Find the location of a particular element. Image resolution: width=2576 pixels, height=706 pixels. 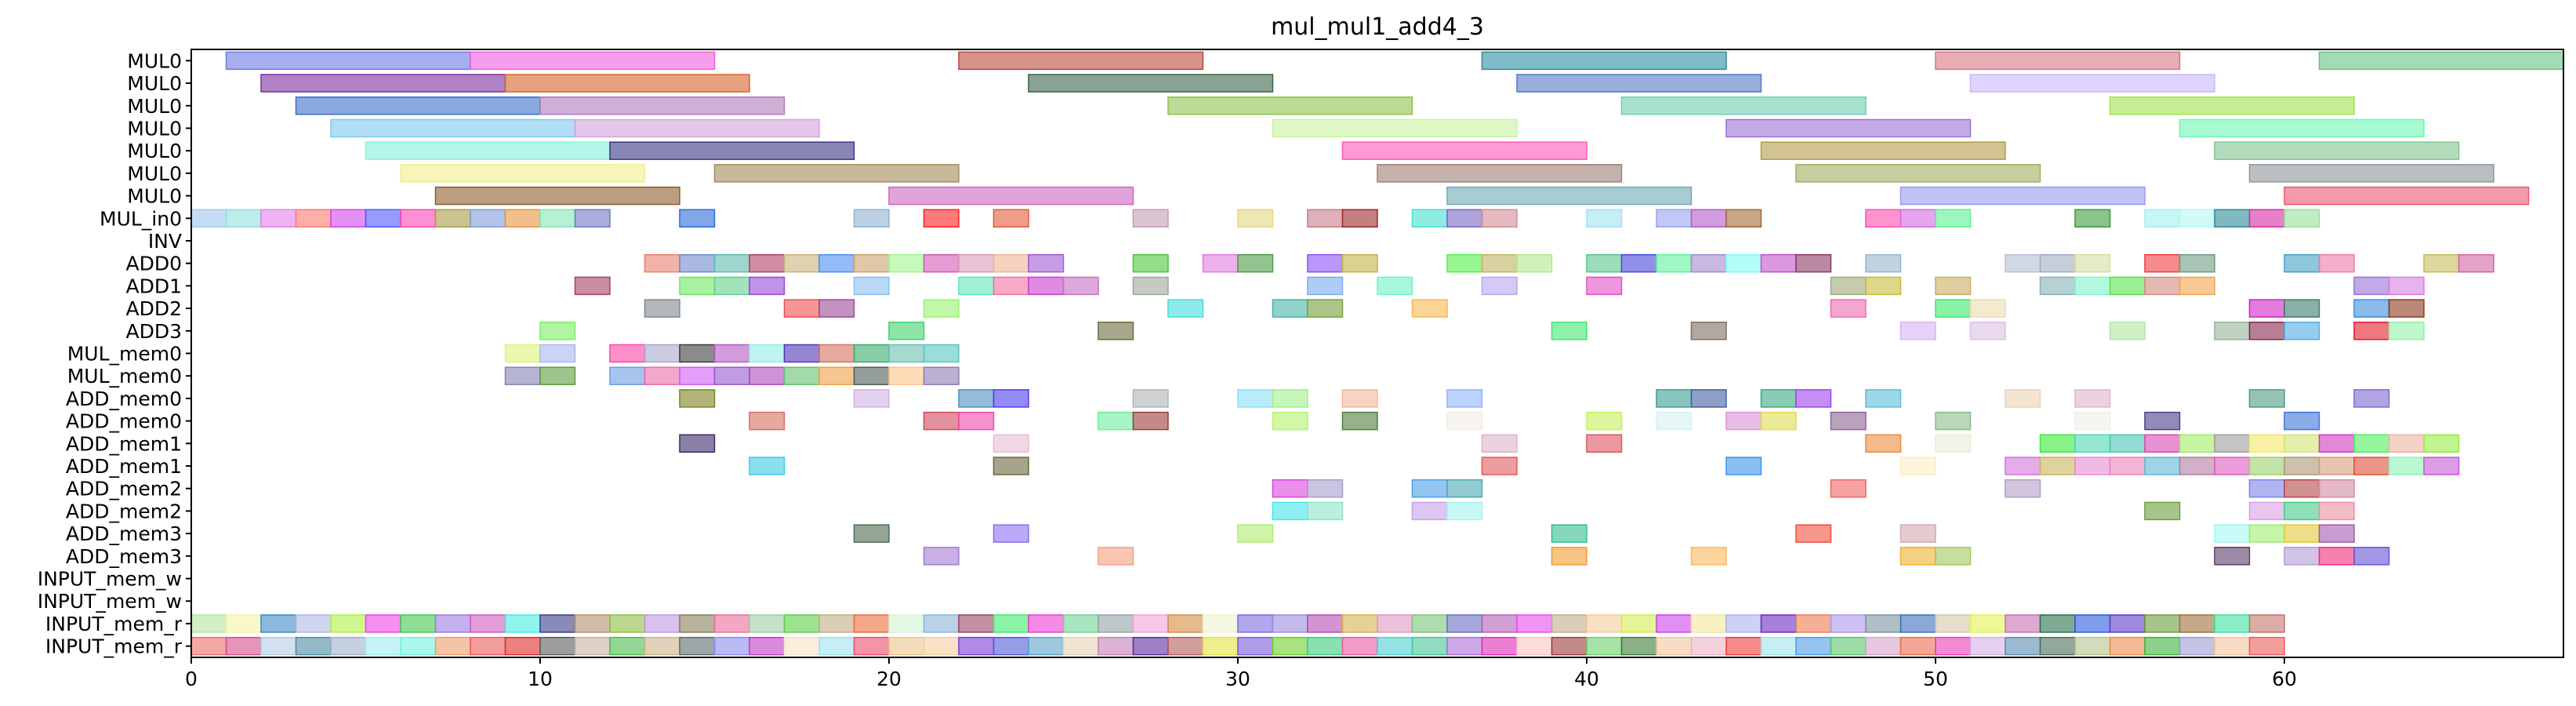

x-tick-label: 50 is located at coordinates (1936, 679).